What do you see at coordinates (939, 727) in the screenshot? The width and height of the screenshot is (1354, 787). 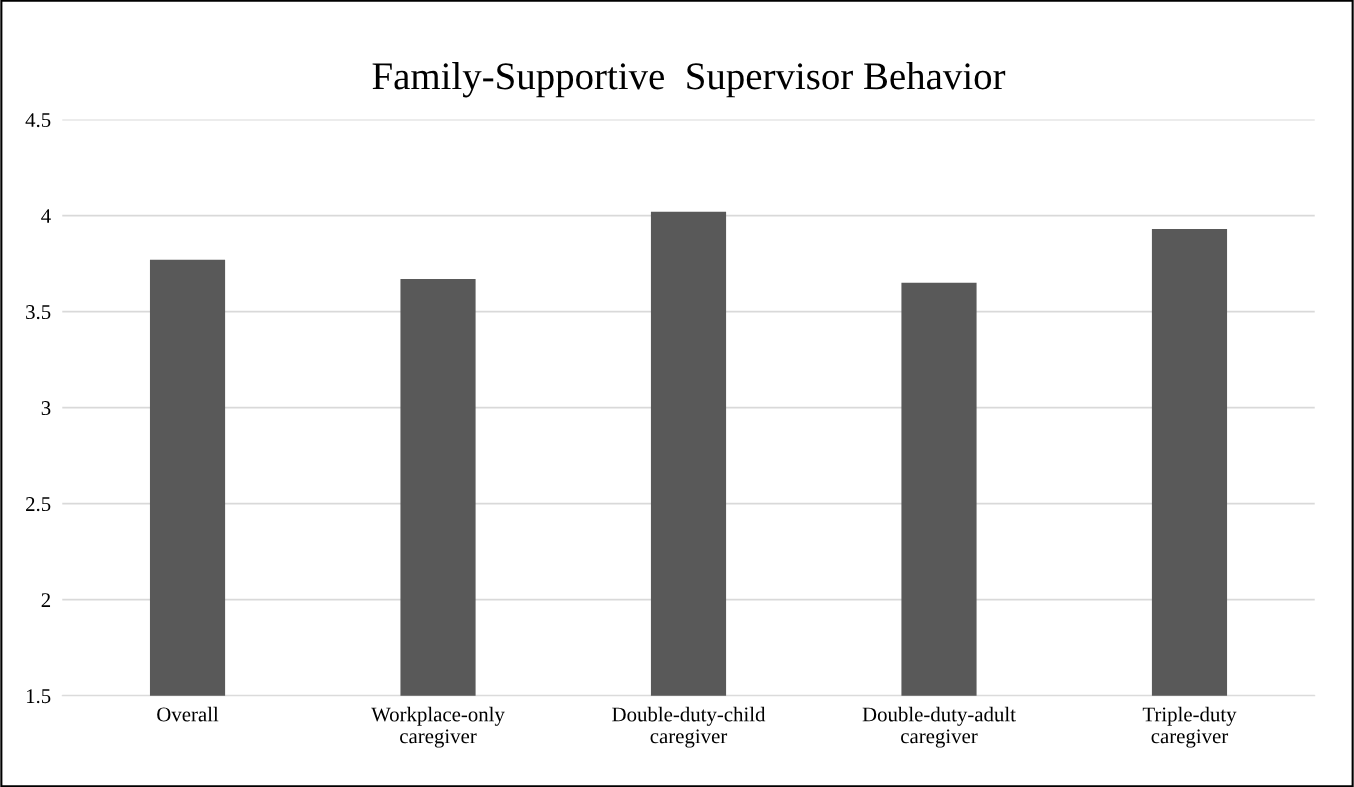 I see `x-tick-label: Double-duty-adult caregiver` at bounding box center [939, 727].